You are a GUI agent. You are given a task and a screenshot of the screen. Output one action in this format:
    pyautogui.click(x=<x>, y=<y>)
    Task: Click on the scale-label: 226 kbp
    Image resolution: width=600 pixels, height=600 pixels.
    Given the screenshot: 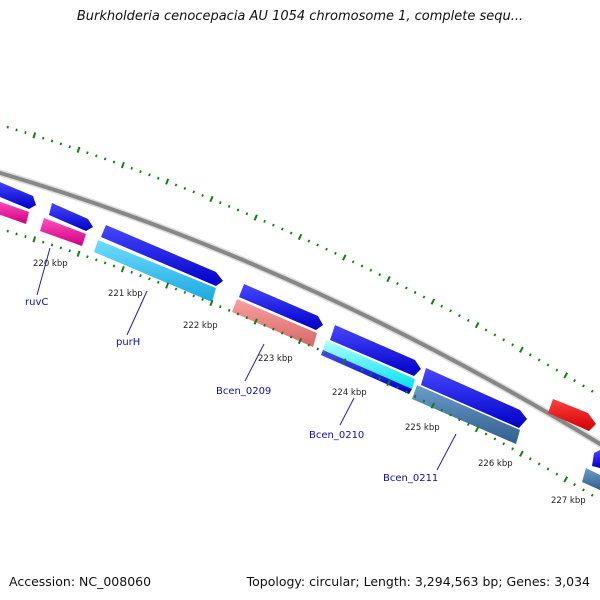 What is the action you would take?
    pyautogui.click(x=495, y=464)
    